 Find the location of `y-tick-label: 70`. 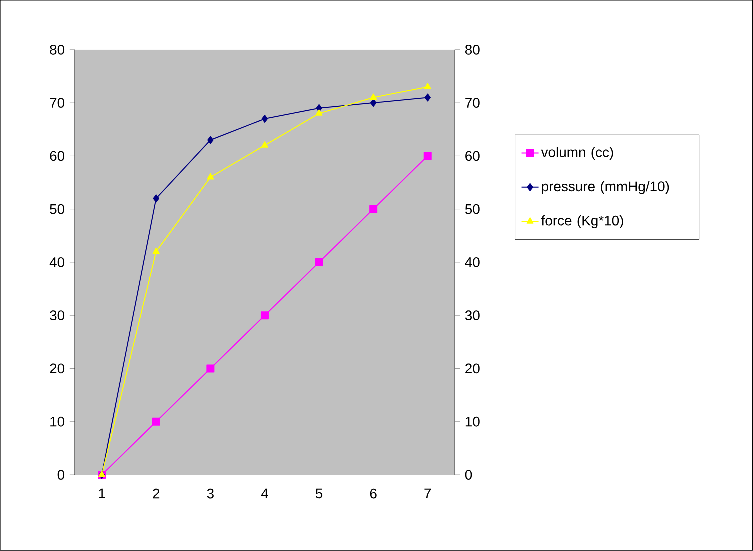

y-tick-label: 70 is located at coordinates (473, 103).